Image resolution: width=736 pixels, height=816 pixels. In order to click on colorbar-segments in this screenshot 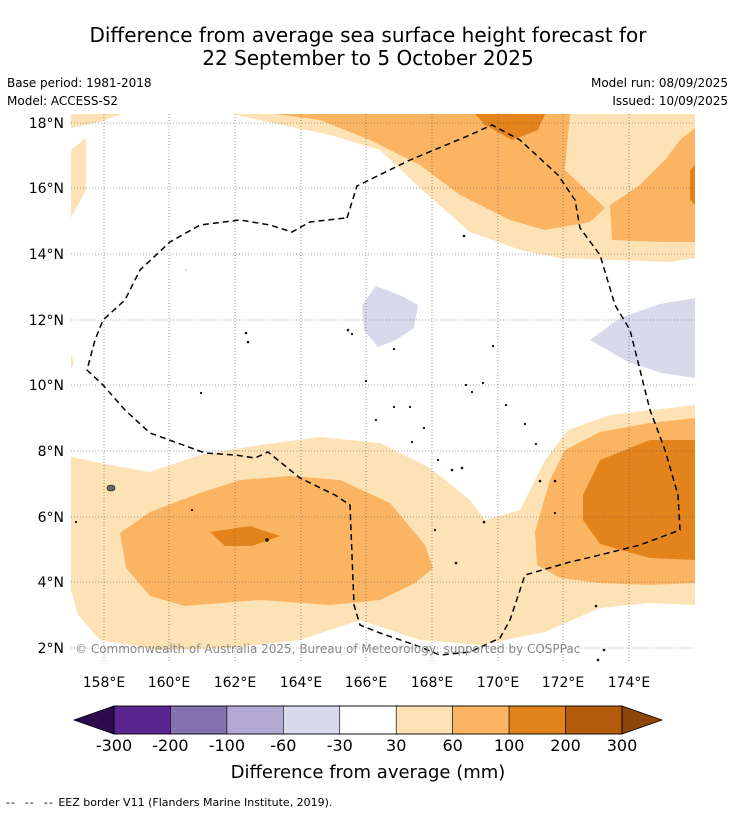, I will do `click(368, 720)`.